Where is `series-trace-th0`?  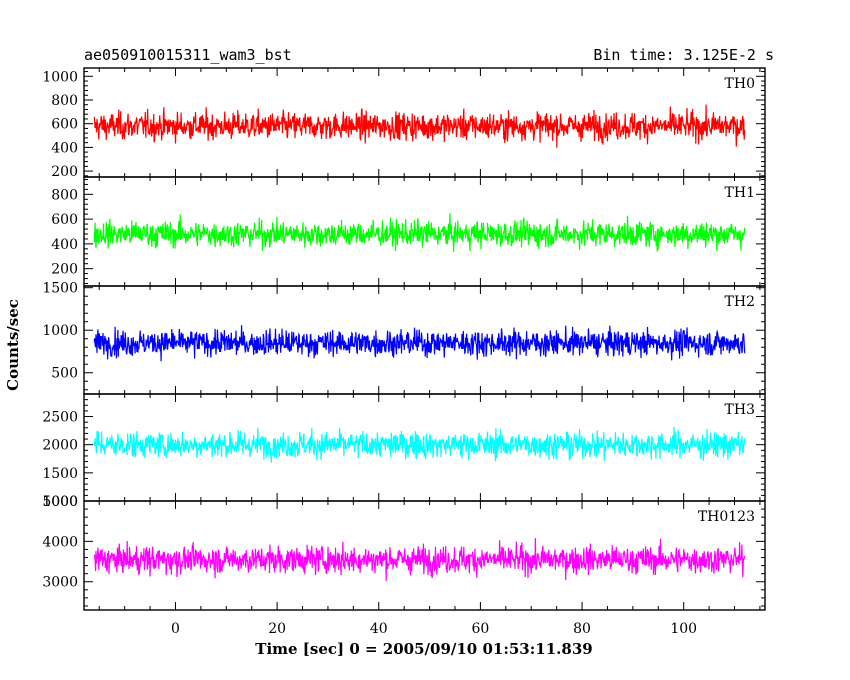
series-trace-th0 is located at coordinates (419, 126).